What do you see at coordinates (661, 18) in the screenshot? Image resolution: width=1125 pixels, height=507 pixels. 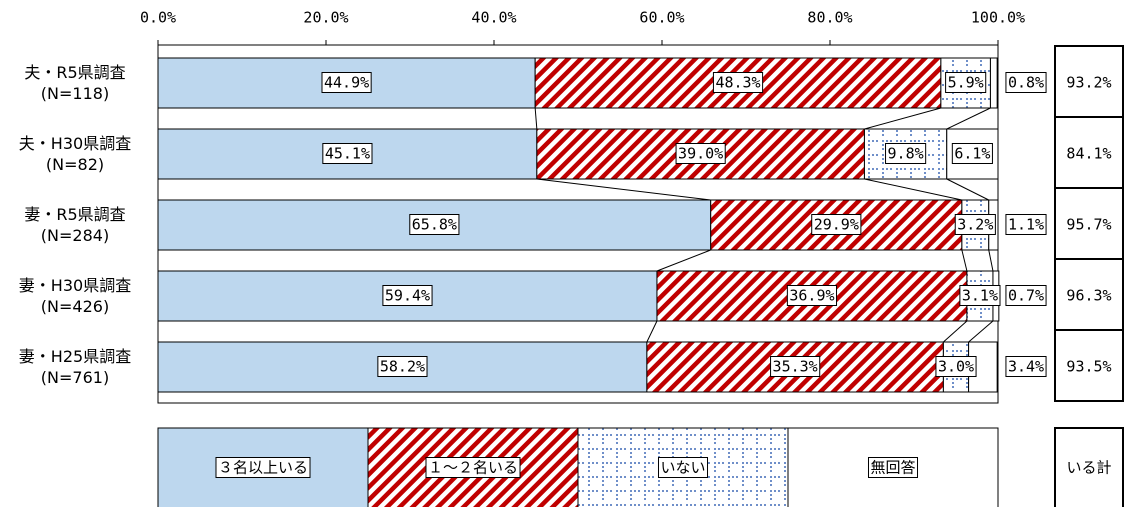 I see `x-tick-label: 60.0%` at bounding box center [661, 18].